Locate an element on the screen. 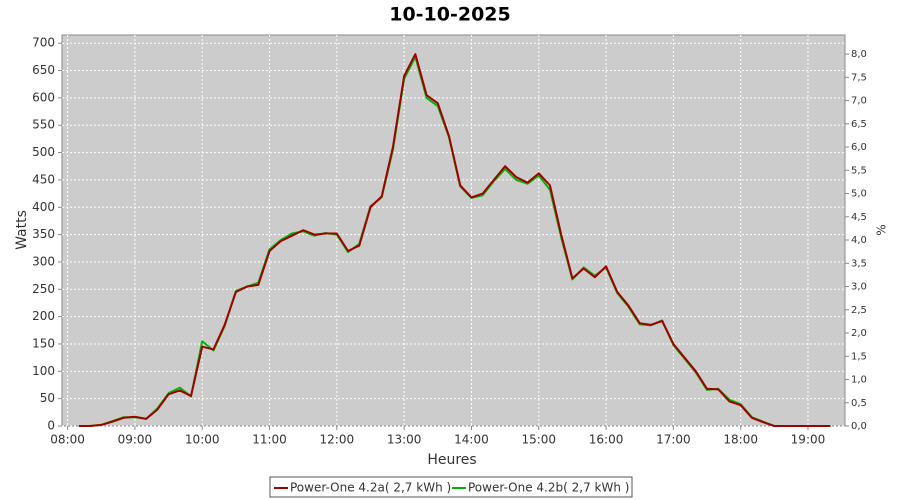 This screenshot has width=900, height=500. x-tick-label: 11:00 is located at coordinates (269, 440).